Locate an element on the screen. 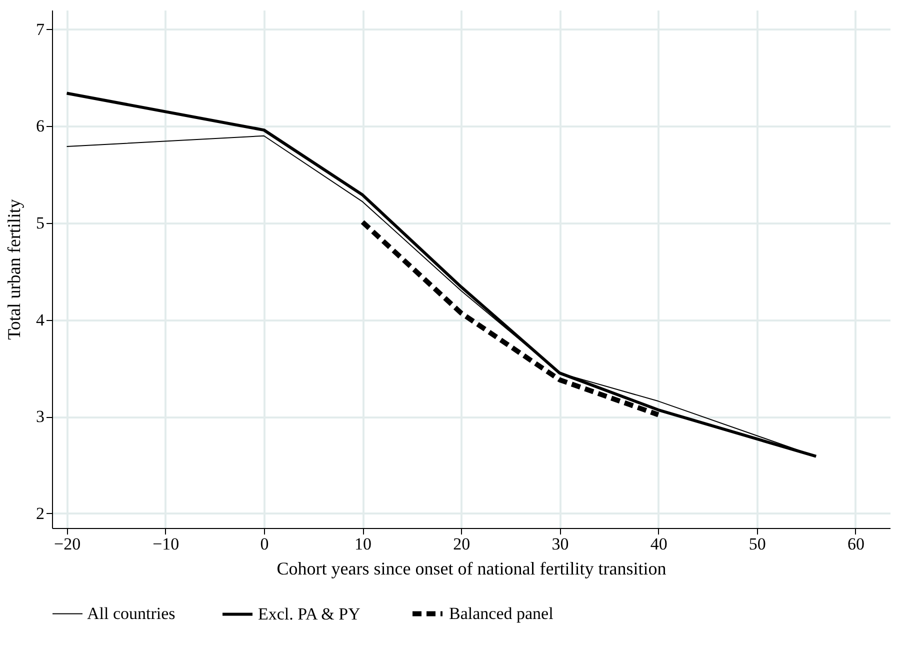 Image resolution: width=915 pixels, height=652 pixels. x-tick-label: −20 is located at coordinates (67, 544).